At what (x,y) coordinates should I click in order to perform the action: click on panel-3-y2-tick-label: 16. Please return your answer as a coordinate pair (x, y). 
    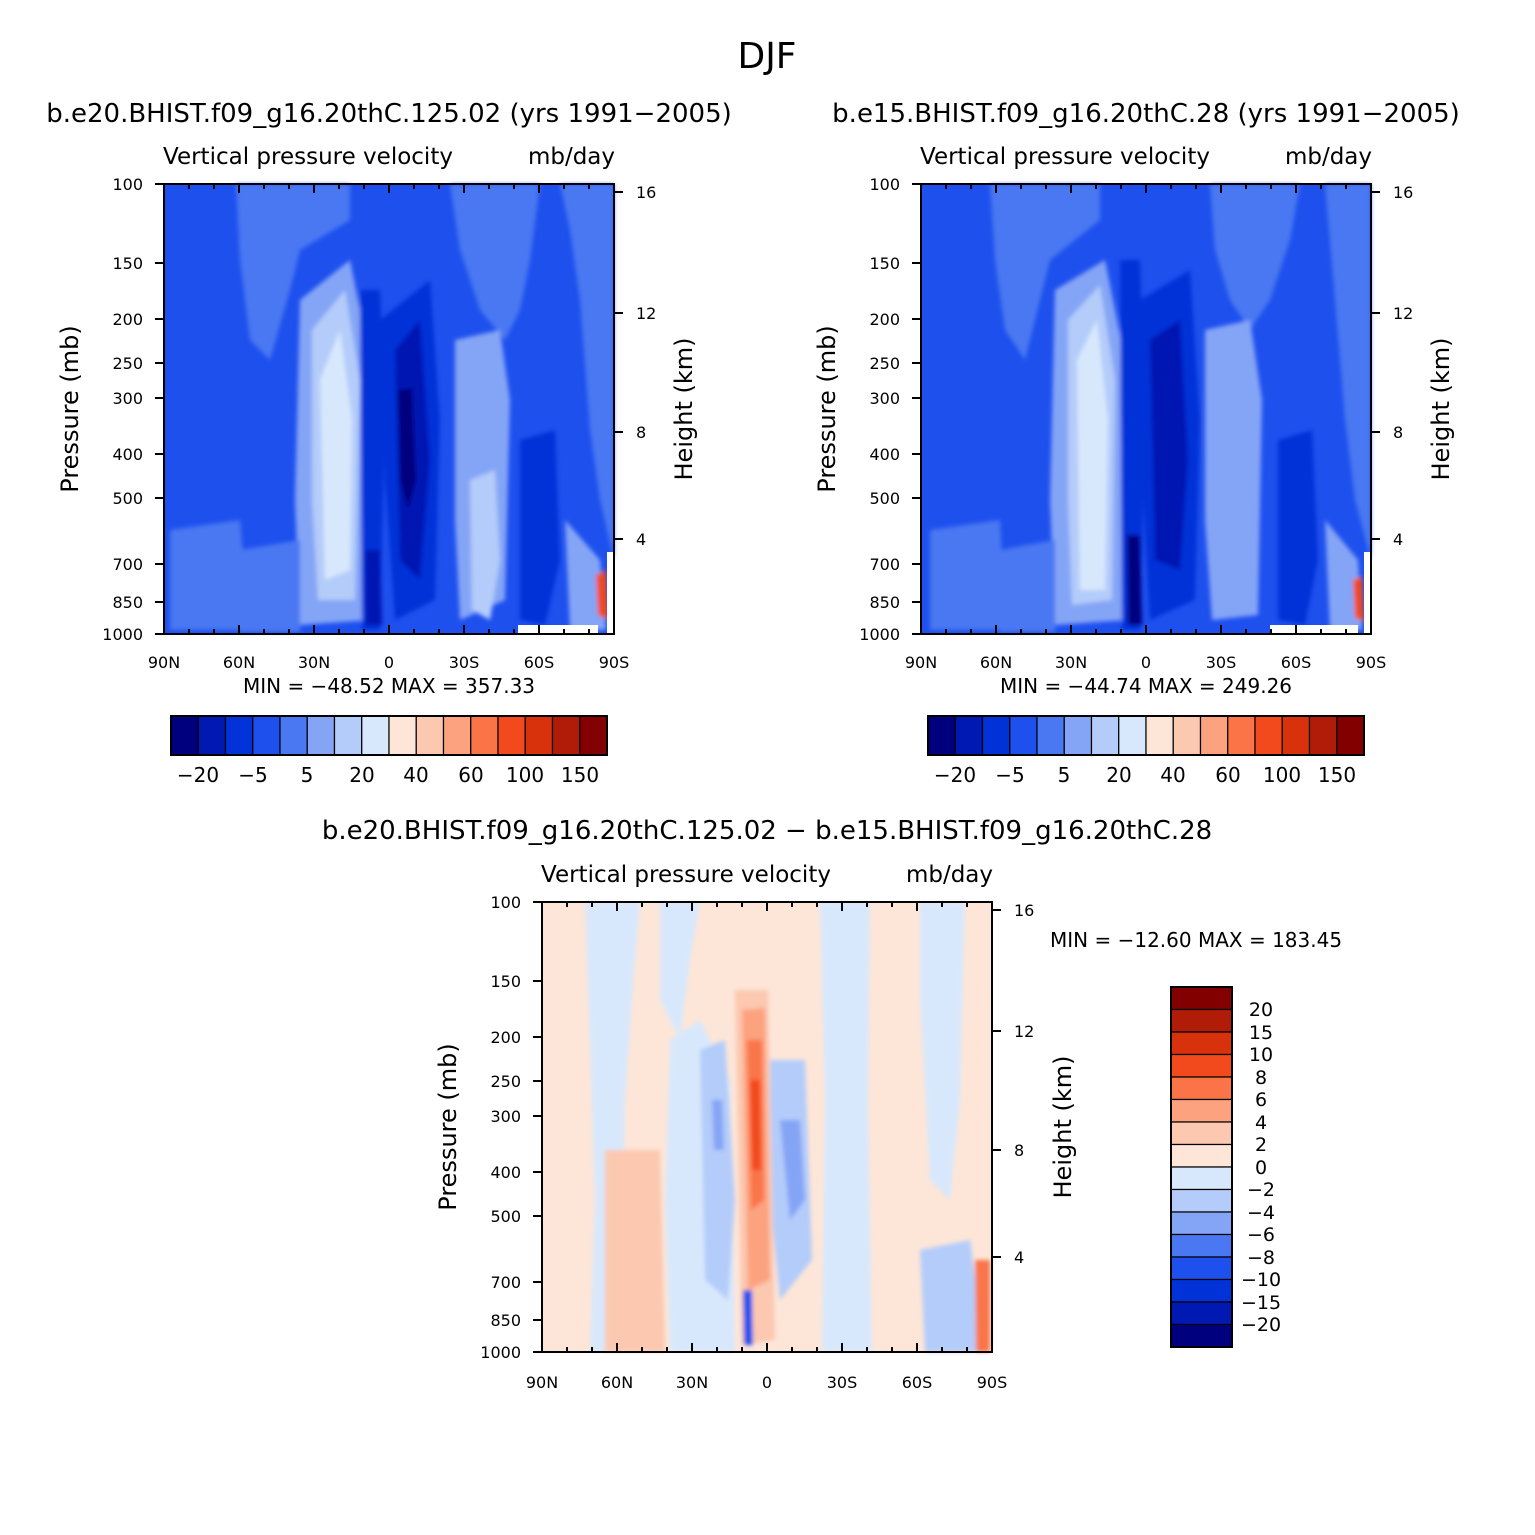
    Looking at the image, I should click on (1024, 910).